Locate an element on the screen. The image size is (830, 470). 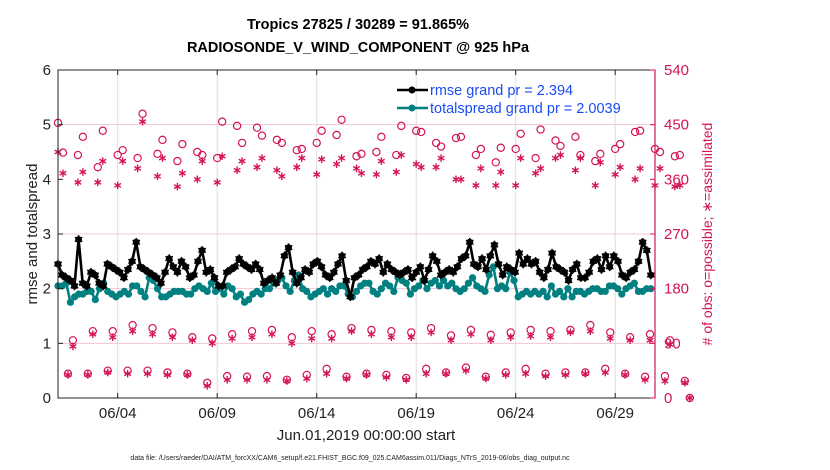
y2-axis-label: # of obs: o=possible; ∗=assimilated is located at coordinates (707, 234).